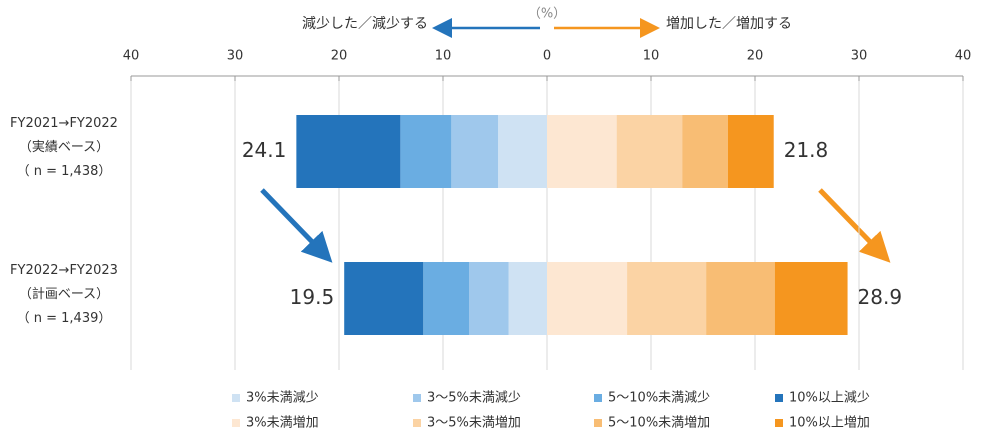 This screenshot has height=446, width=989. Describe the element at coordinates (64, 318) in the screenshot. I see `category-note: （ n = 1,439）` at that location.